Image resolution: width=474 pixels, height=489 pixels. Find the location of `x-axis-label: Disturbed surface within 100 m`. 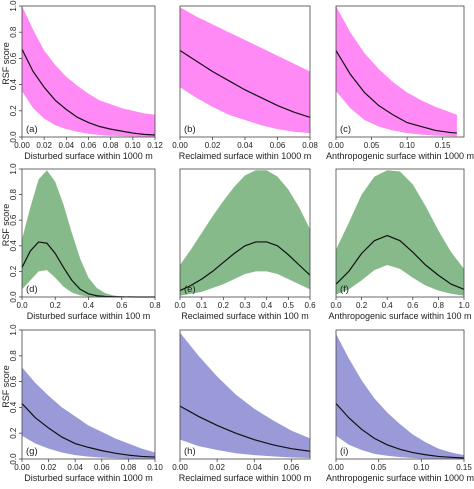

x-axis-label: Disturbed surface within 100 m is located at coordinates (89, 316).